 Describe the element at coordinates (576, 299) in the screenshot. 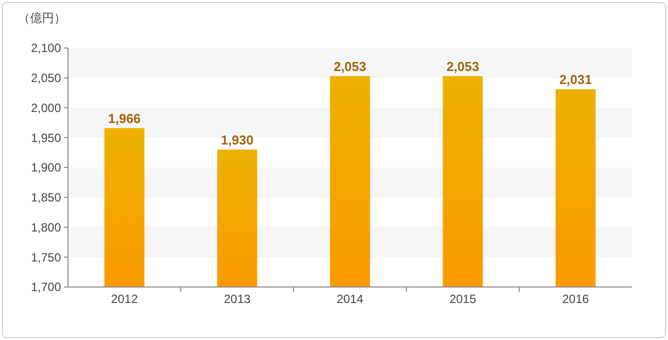

I see `x-tick-label: 2016` at that location.